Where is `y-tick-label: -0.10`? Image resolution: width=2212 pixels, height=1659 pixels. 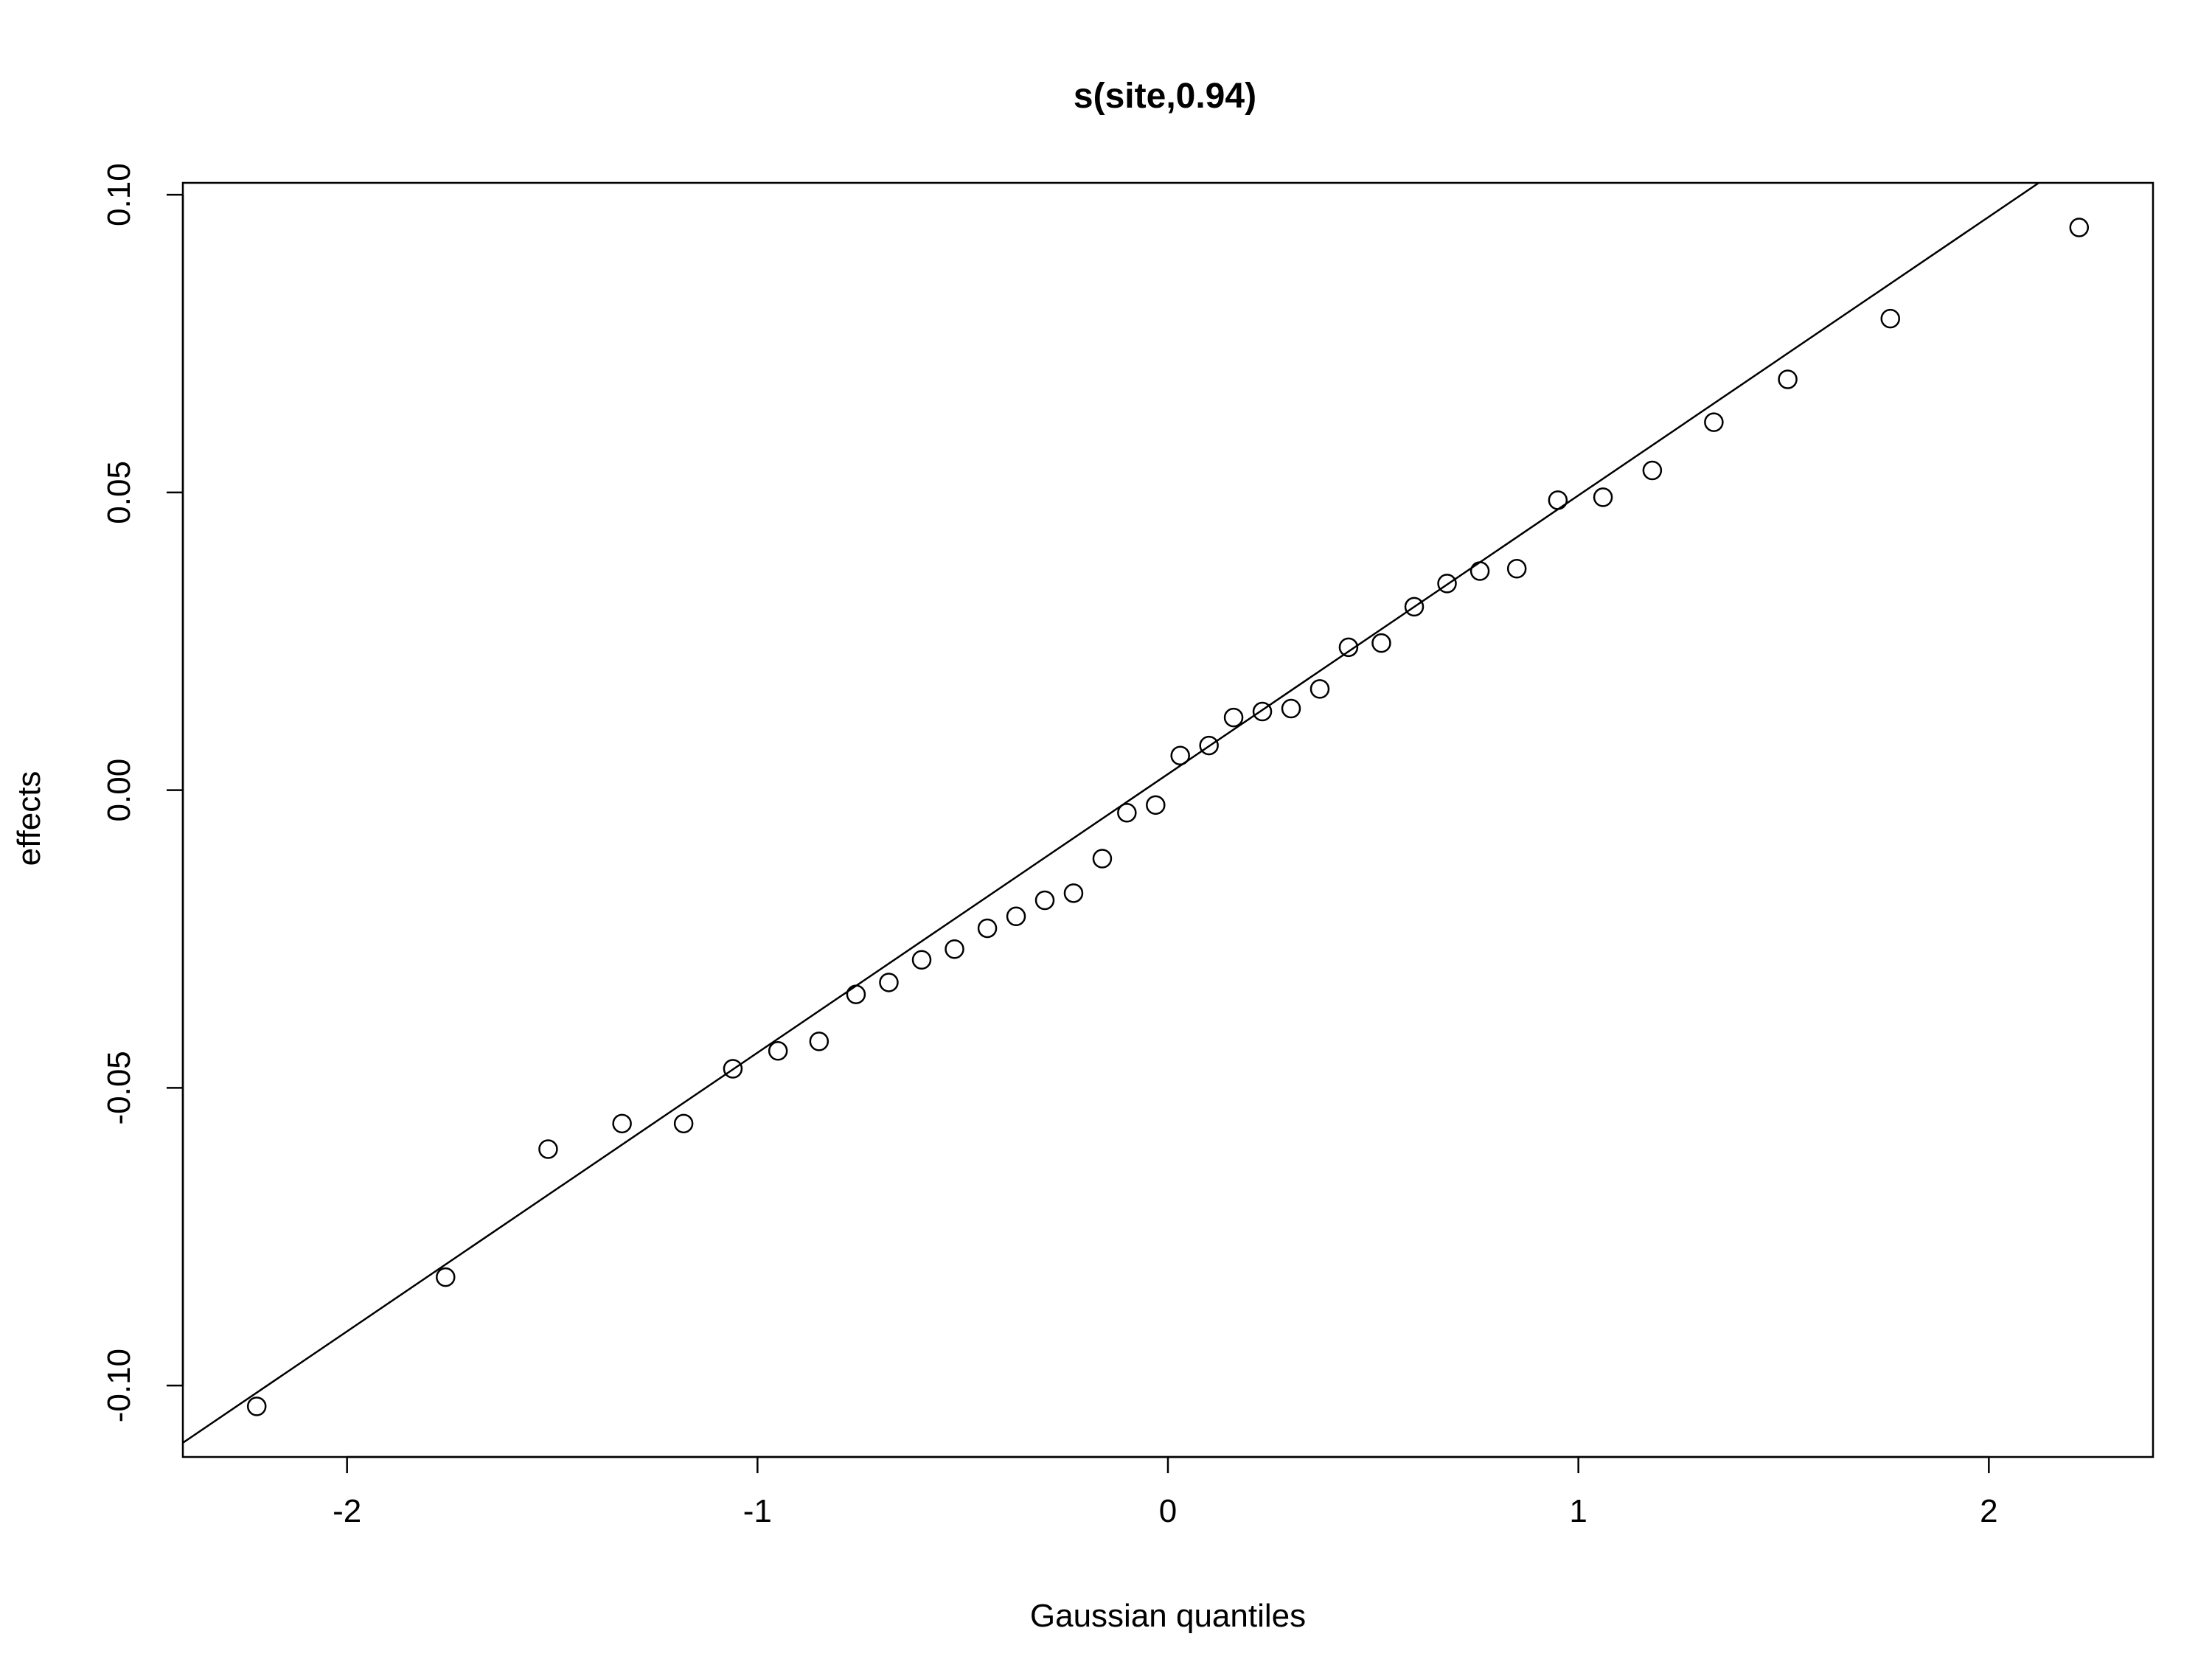
y-tick-label: -0.10 is located at coordinates (119, 1385).